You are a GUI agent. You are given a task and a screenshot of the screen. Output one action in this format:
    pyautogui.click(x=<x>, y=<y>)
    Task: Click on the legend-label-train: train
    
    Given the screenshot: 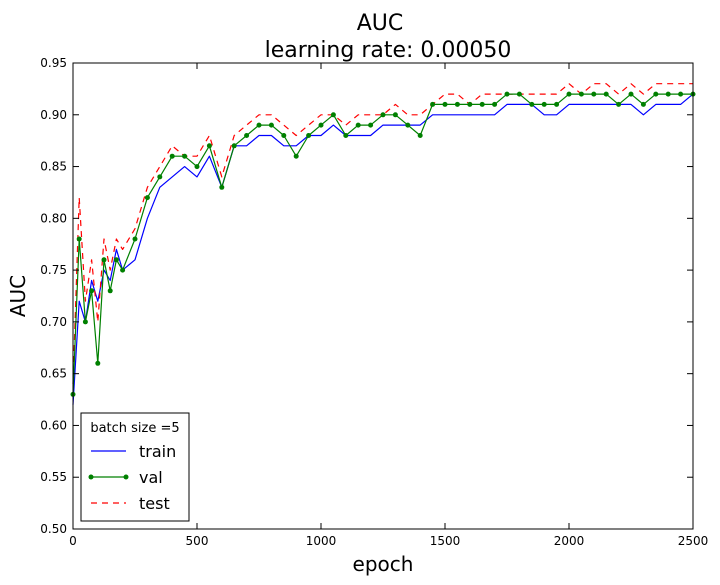 What is the action you would take?
    pyautogui.click(x=157, y=451)
    